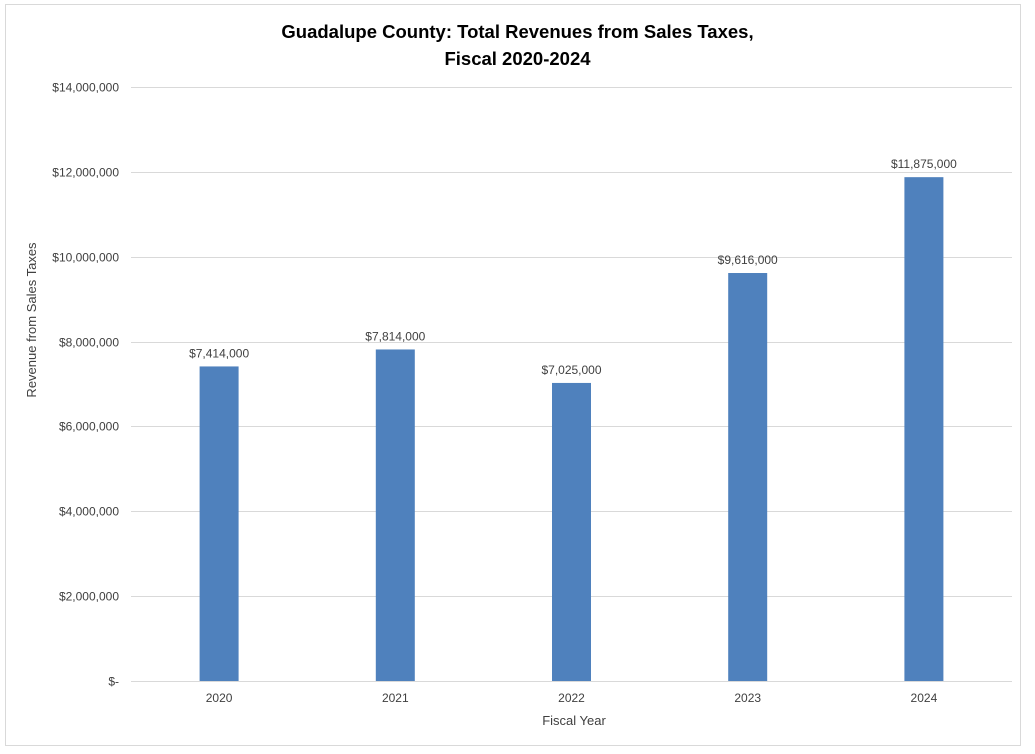 The height and width of the screenshot is (754, 1035). I want to click on bar-2024, so click(924, 429).